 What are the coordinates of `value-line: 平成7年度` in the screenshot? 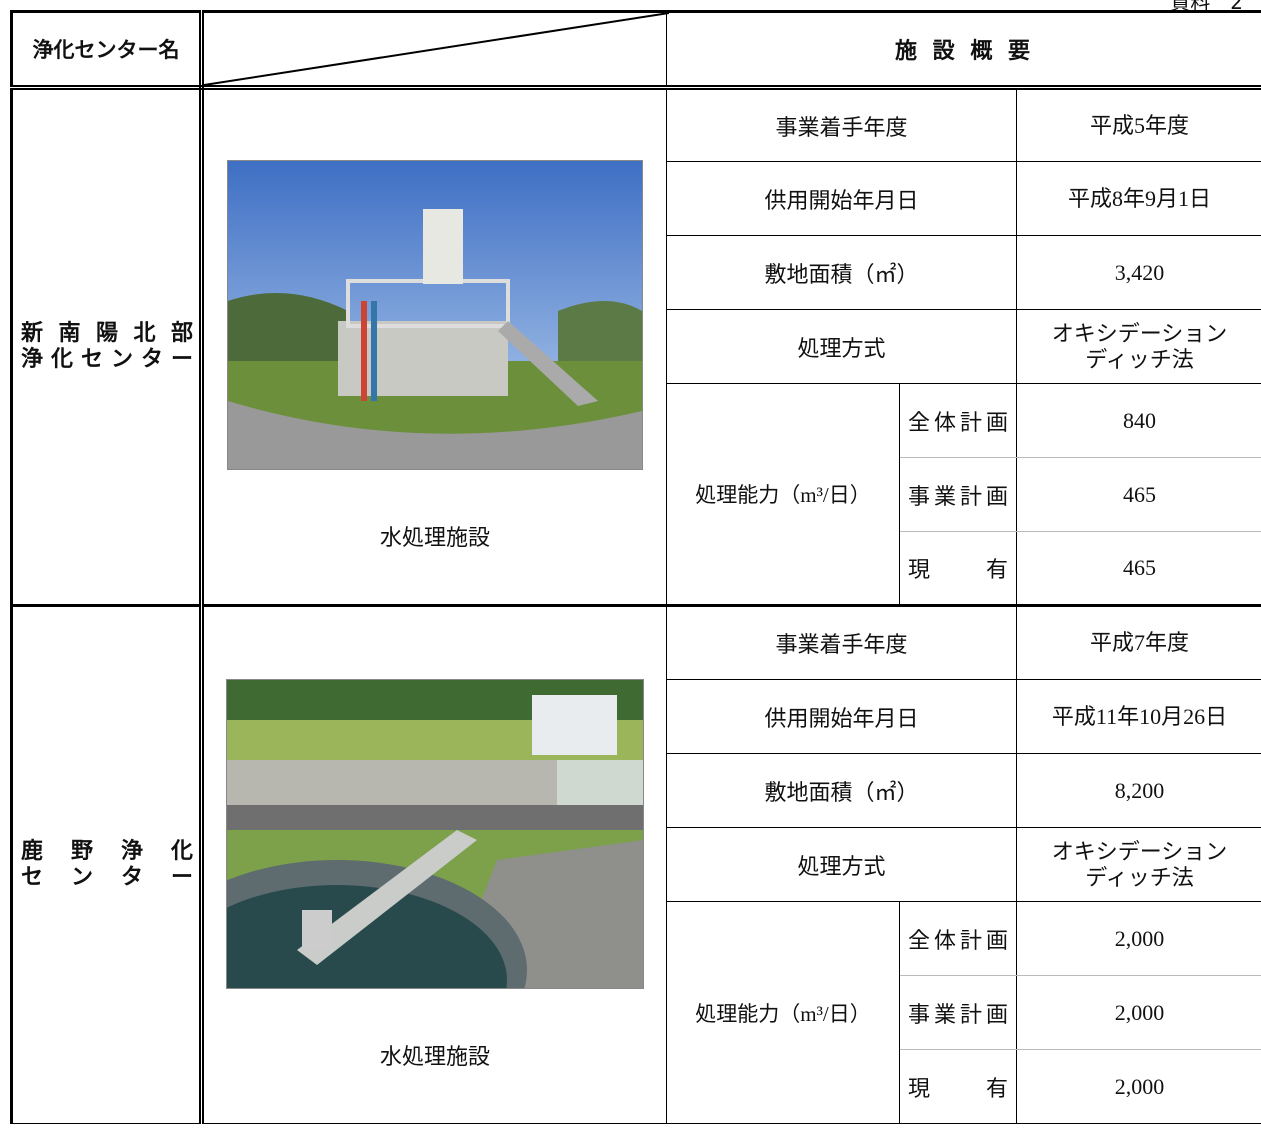 It's located at (1140, 642).